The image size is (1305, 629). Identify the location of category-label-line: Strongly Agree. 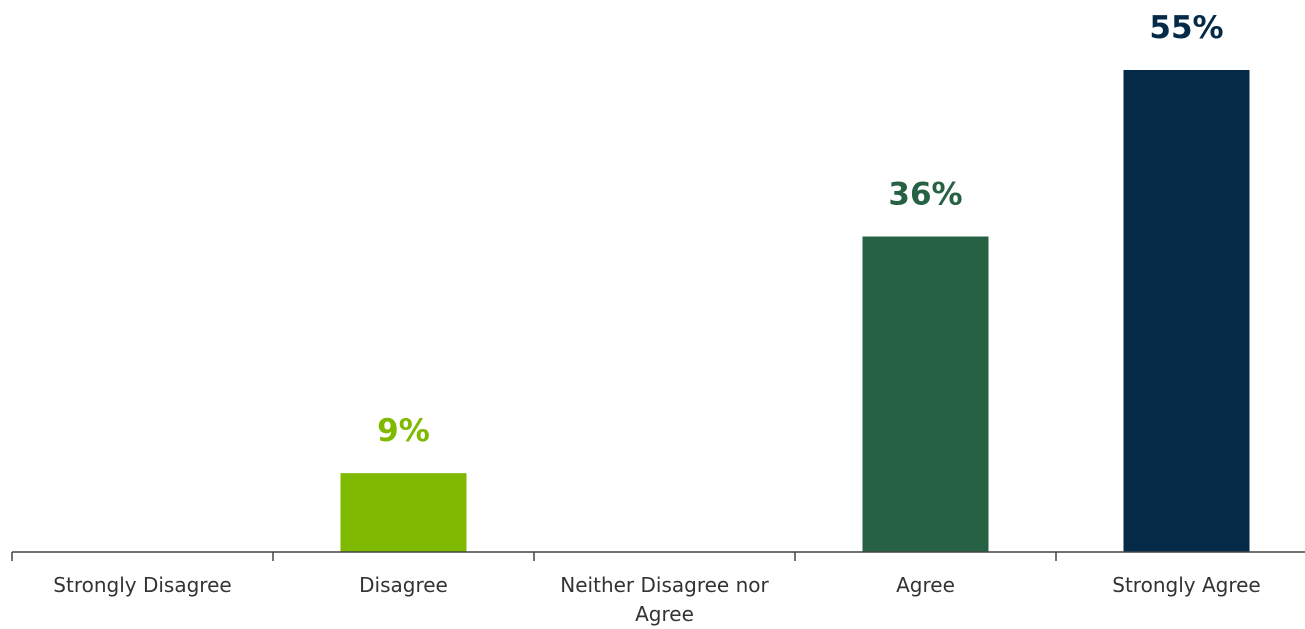
(1186, 585).